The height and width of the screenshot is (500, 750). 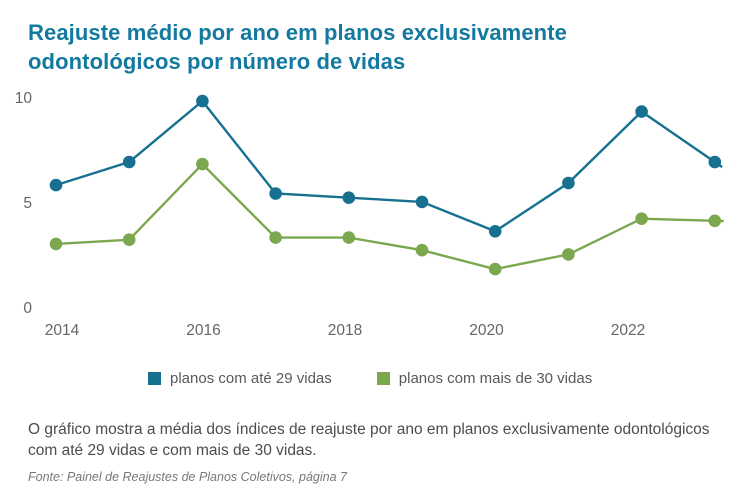 I want to click on legend-item-ate-29-vidas: planos com até 29 vidas, so click(x=240, y=378).